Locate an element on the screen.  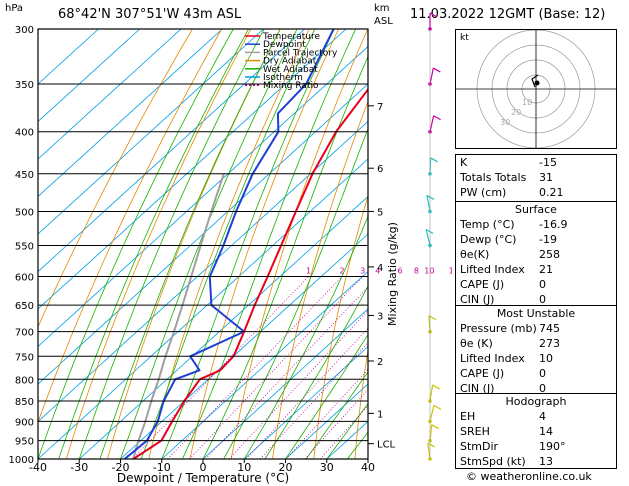
unstable-row-value: 745 is located at coordinates (549, 328).